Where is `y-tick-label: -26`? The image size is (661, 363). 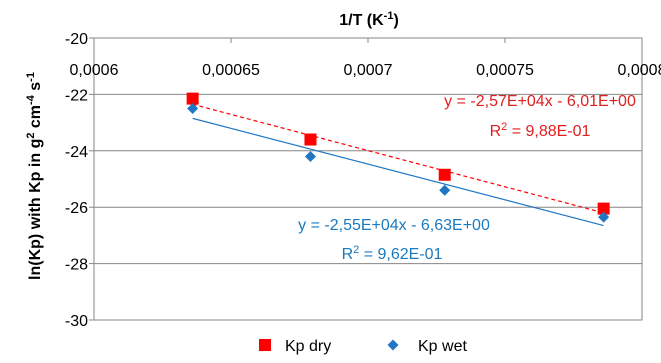 y-tick-label: -26 is located at coordinates (76, 208).